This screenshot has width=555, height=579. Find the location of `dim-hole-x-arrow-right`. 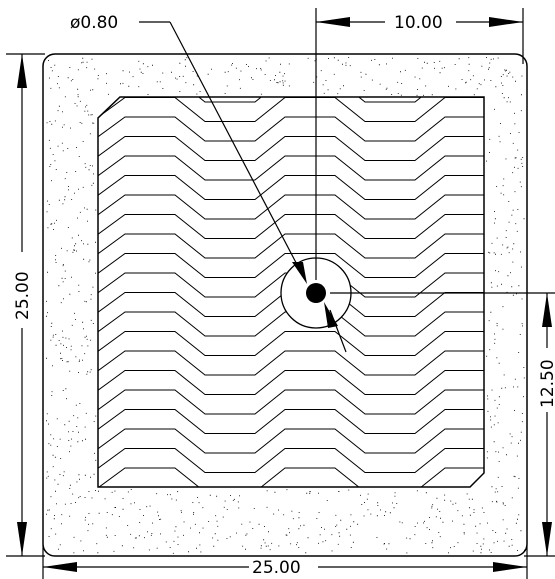

dim-hole-x-arrow-right is located at coordinates (506, 22).